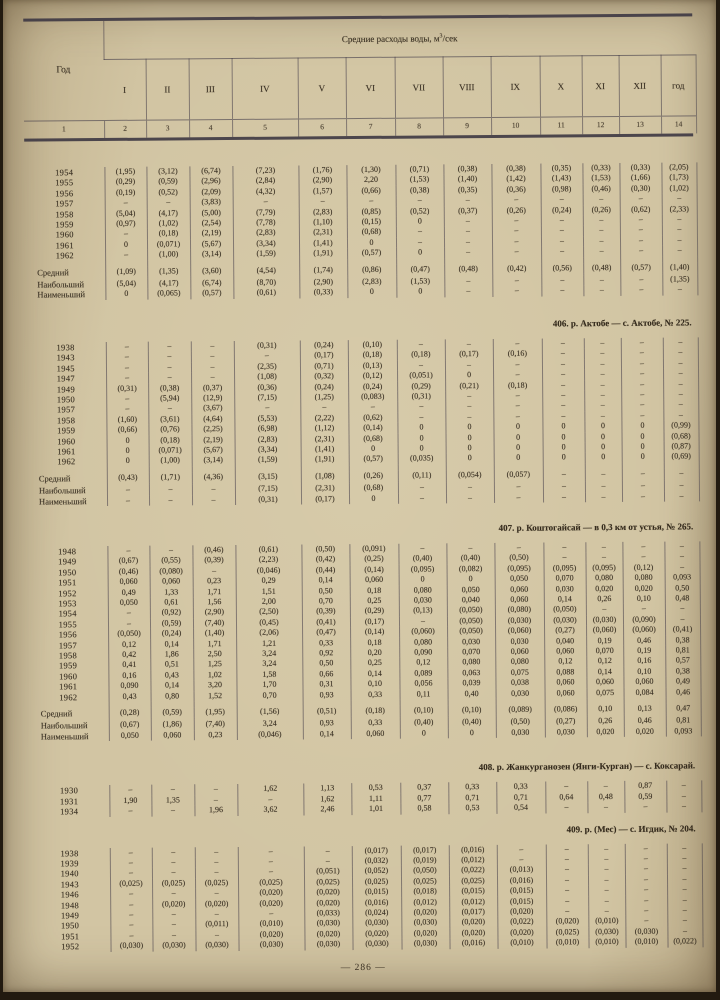  What do you see at coordinates (65, 378) in the screenshot?
I see `year-cell: 1947` at bounding box center [65, 378].